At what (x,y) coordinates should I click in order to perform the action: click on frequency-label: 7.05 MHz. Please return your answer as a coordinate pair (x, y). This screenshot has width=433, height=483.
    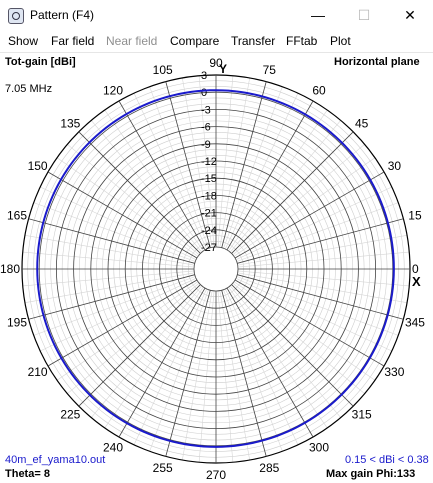
    Looking at the image, I should click on (29, 89).